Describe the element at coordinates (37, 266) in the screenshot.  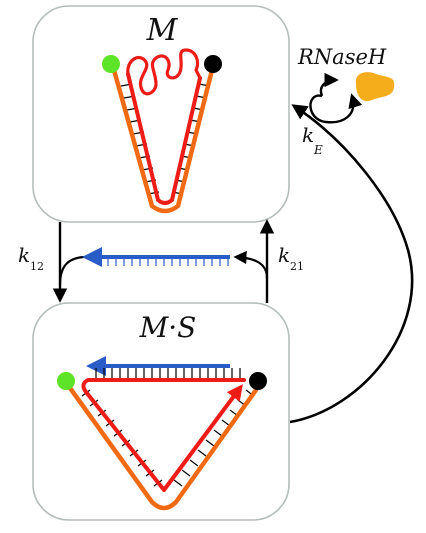
I see `svg-text: 12` at that location.